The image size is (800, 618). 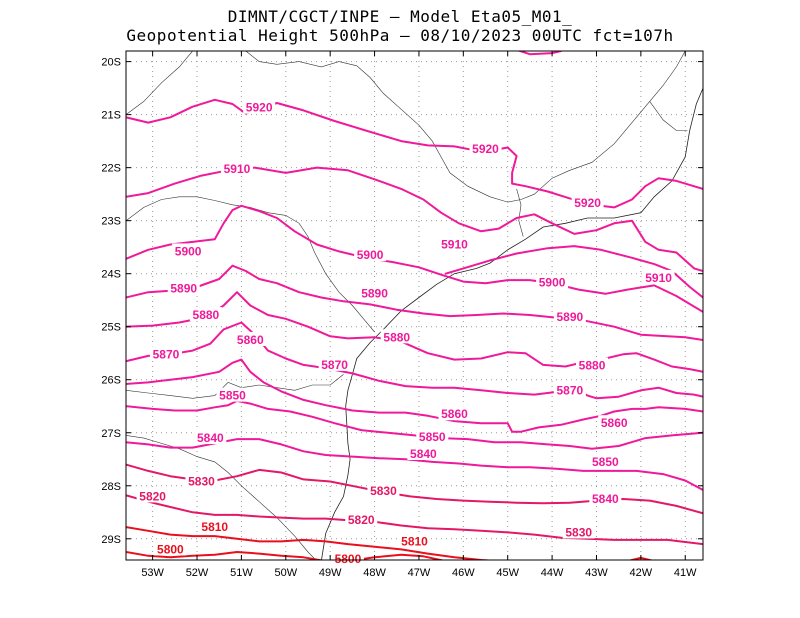 What do you see at coordinates (596, 573) in the screenshot?
I see `x-tick-label: 43W` at bounding box center [596, 573].